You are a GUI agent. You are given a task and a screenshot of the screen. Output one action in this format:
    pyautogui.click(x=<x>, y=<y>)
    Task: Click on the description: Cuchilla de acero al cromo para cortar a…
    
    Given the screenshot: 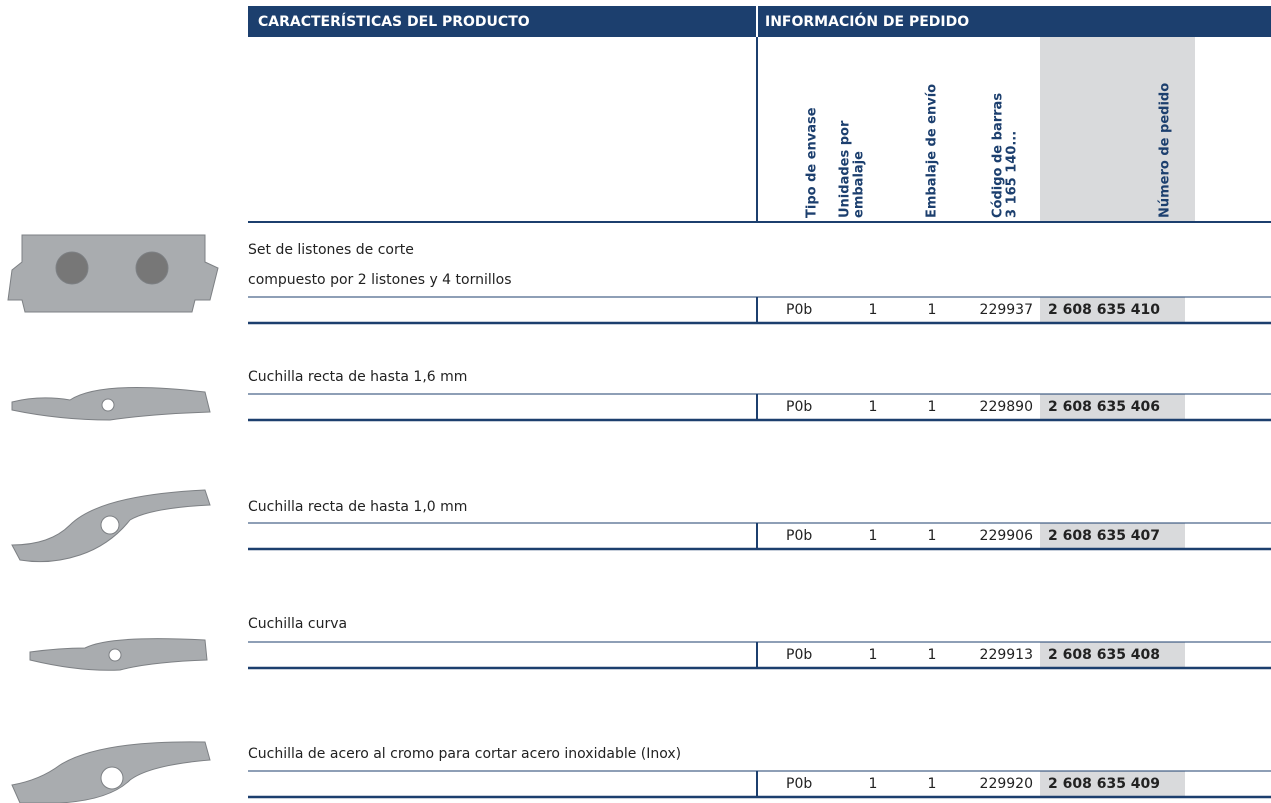 What is the action you would take?
    pyautogui.click(x=464, y=754)
    